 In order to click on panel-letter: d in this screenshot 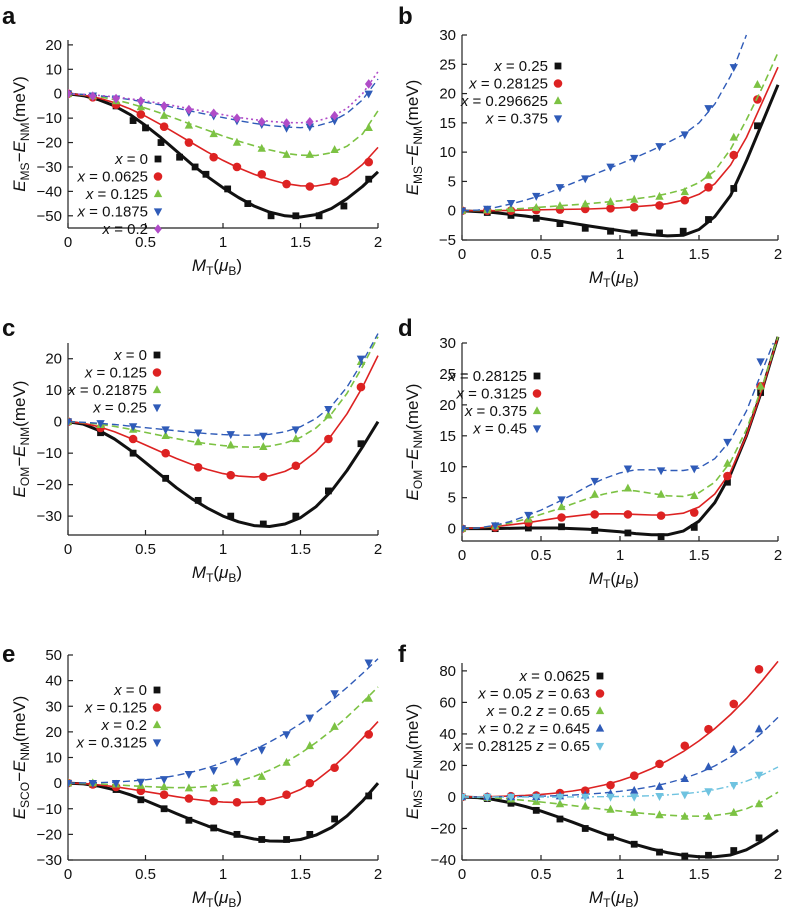, I will do `click(405, 328)`.